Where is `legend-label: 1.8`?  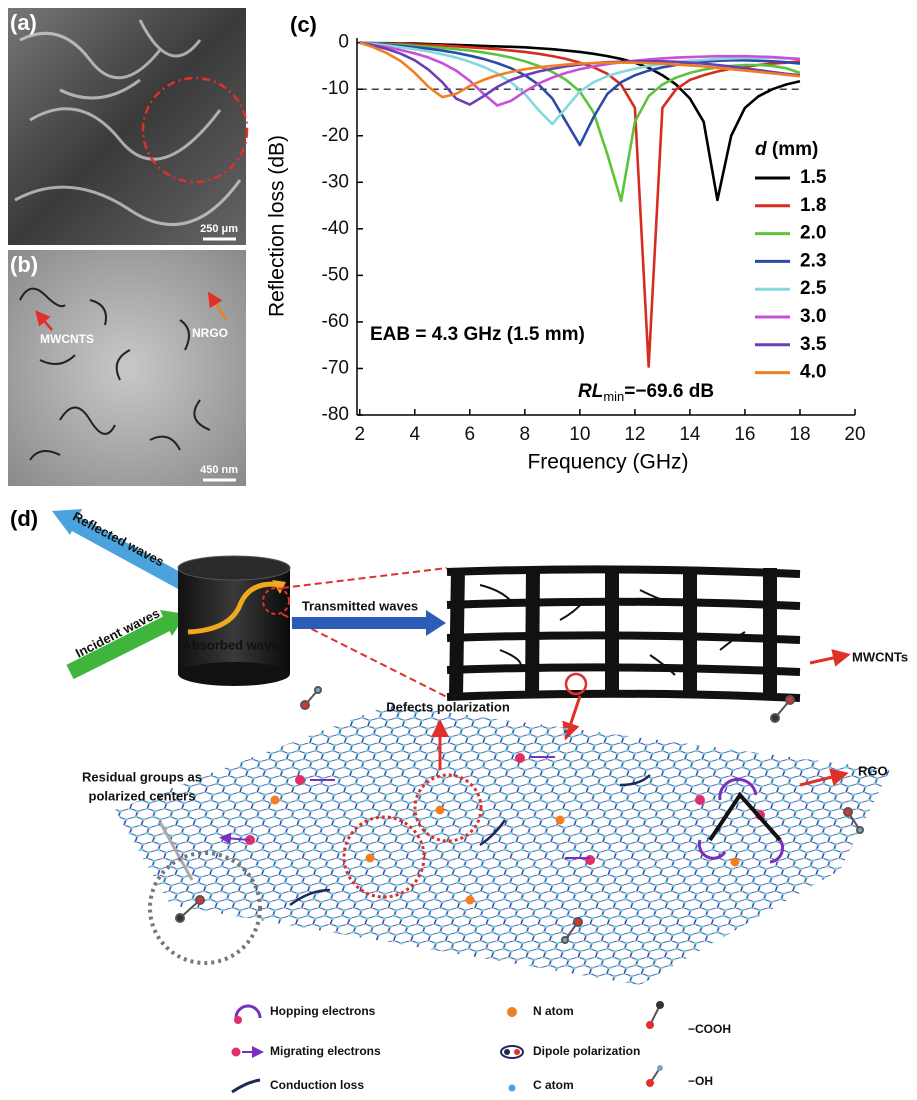 legend-label: 1.8 is located at coordinates (813, 205).